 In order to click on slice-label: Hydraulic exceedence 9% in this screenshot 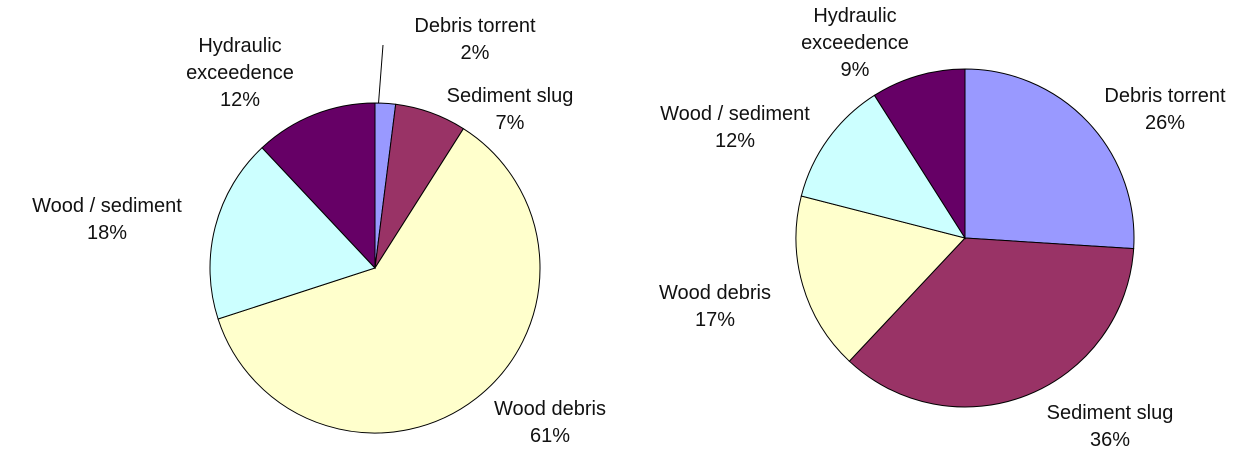, I will do `click(855, 43)`.